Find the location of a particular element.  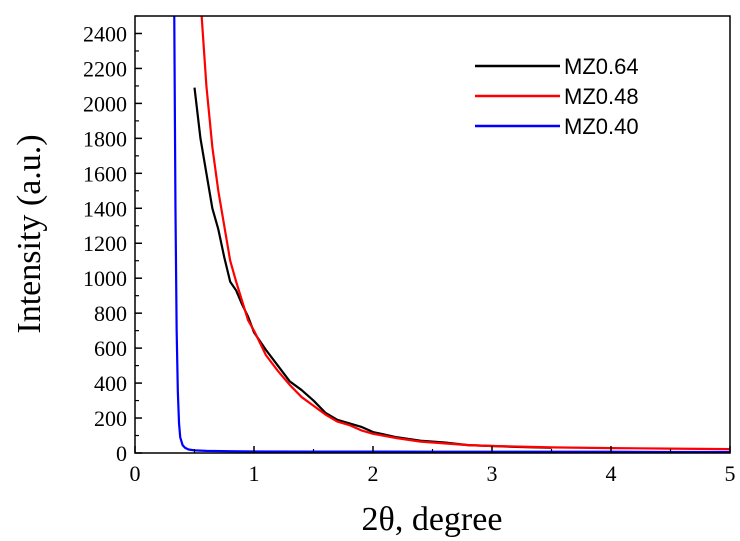

x-tick-label: 5 is located at coordinates (730, 473).